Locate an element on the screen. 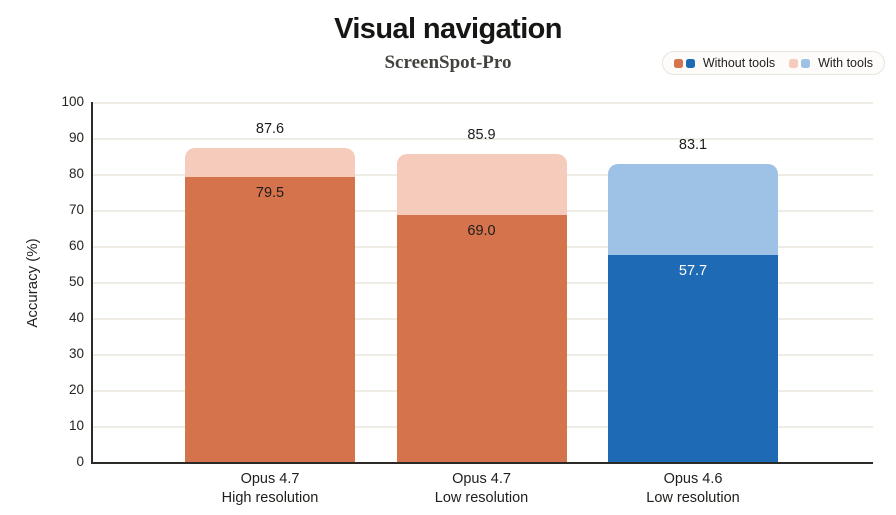 The width and height of the screenshot is (896, 515). y-tick-label: 60 is located at coordinates (76, 245).